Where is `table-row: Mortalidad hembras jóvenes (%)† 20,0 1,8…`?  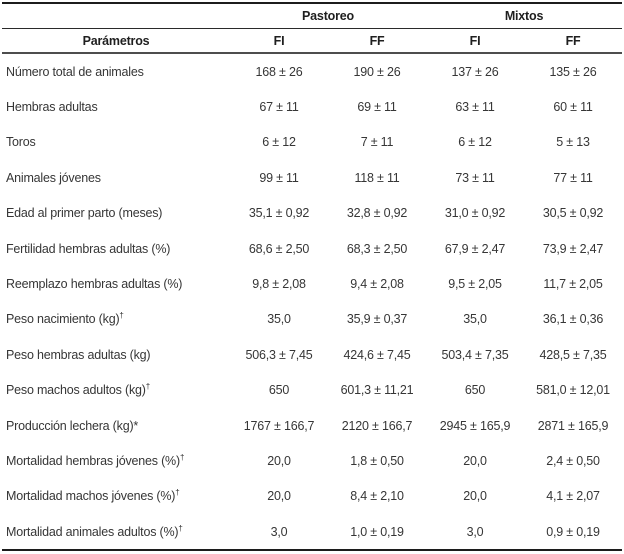
table-row: Mortalidad hembras jóvenes (%)† 20,0 1,8… is located at coordinates (312, 460).